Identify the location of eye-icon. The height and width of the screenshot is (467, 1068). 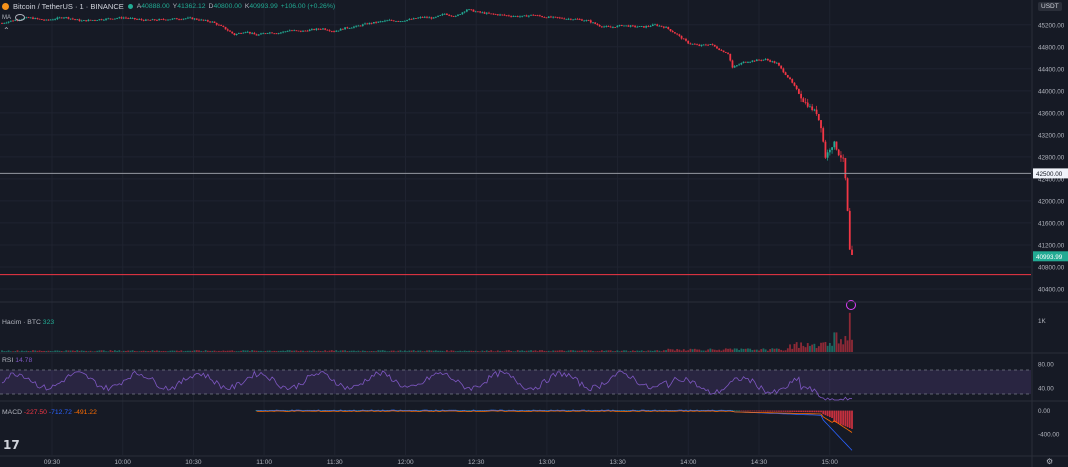
(20, 17).